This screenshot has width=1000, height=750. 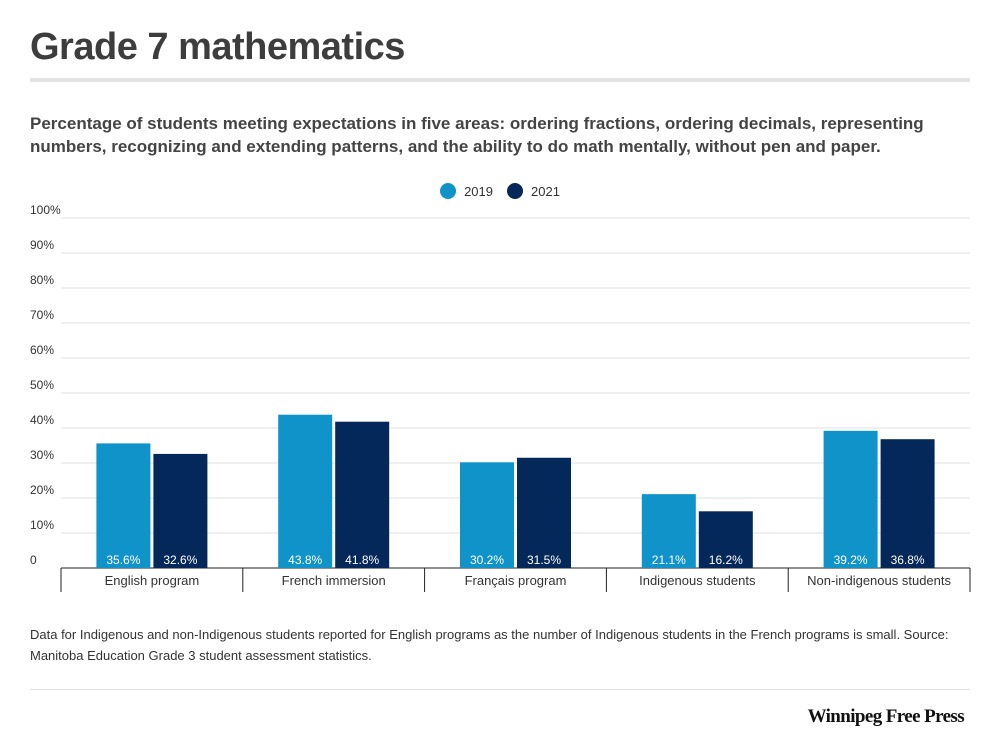 What do you see at coordinates (908, 560) in the screenshot?
I see `data-label-2021: 36.8%` at bounding box center [908, 560].